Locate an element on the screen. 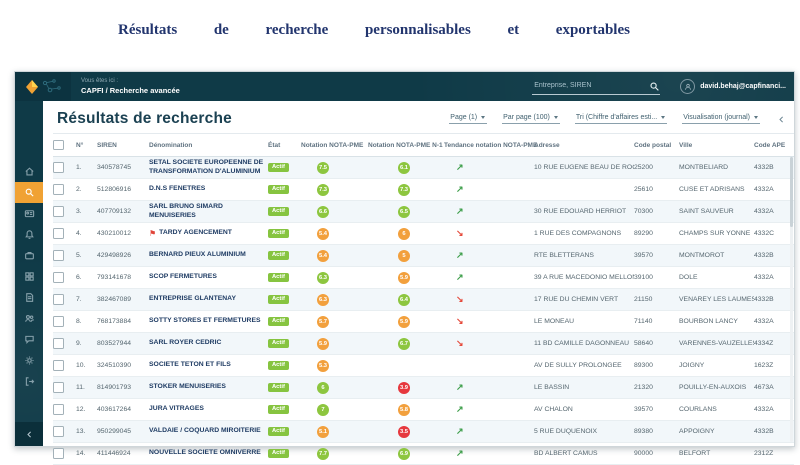 This screenshot has height=465, width=800. panel-toggle-button is located at coordinates (781, 119).